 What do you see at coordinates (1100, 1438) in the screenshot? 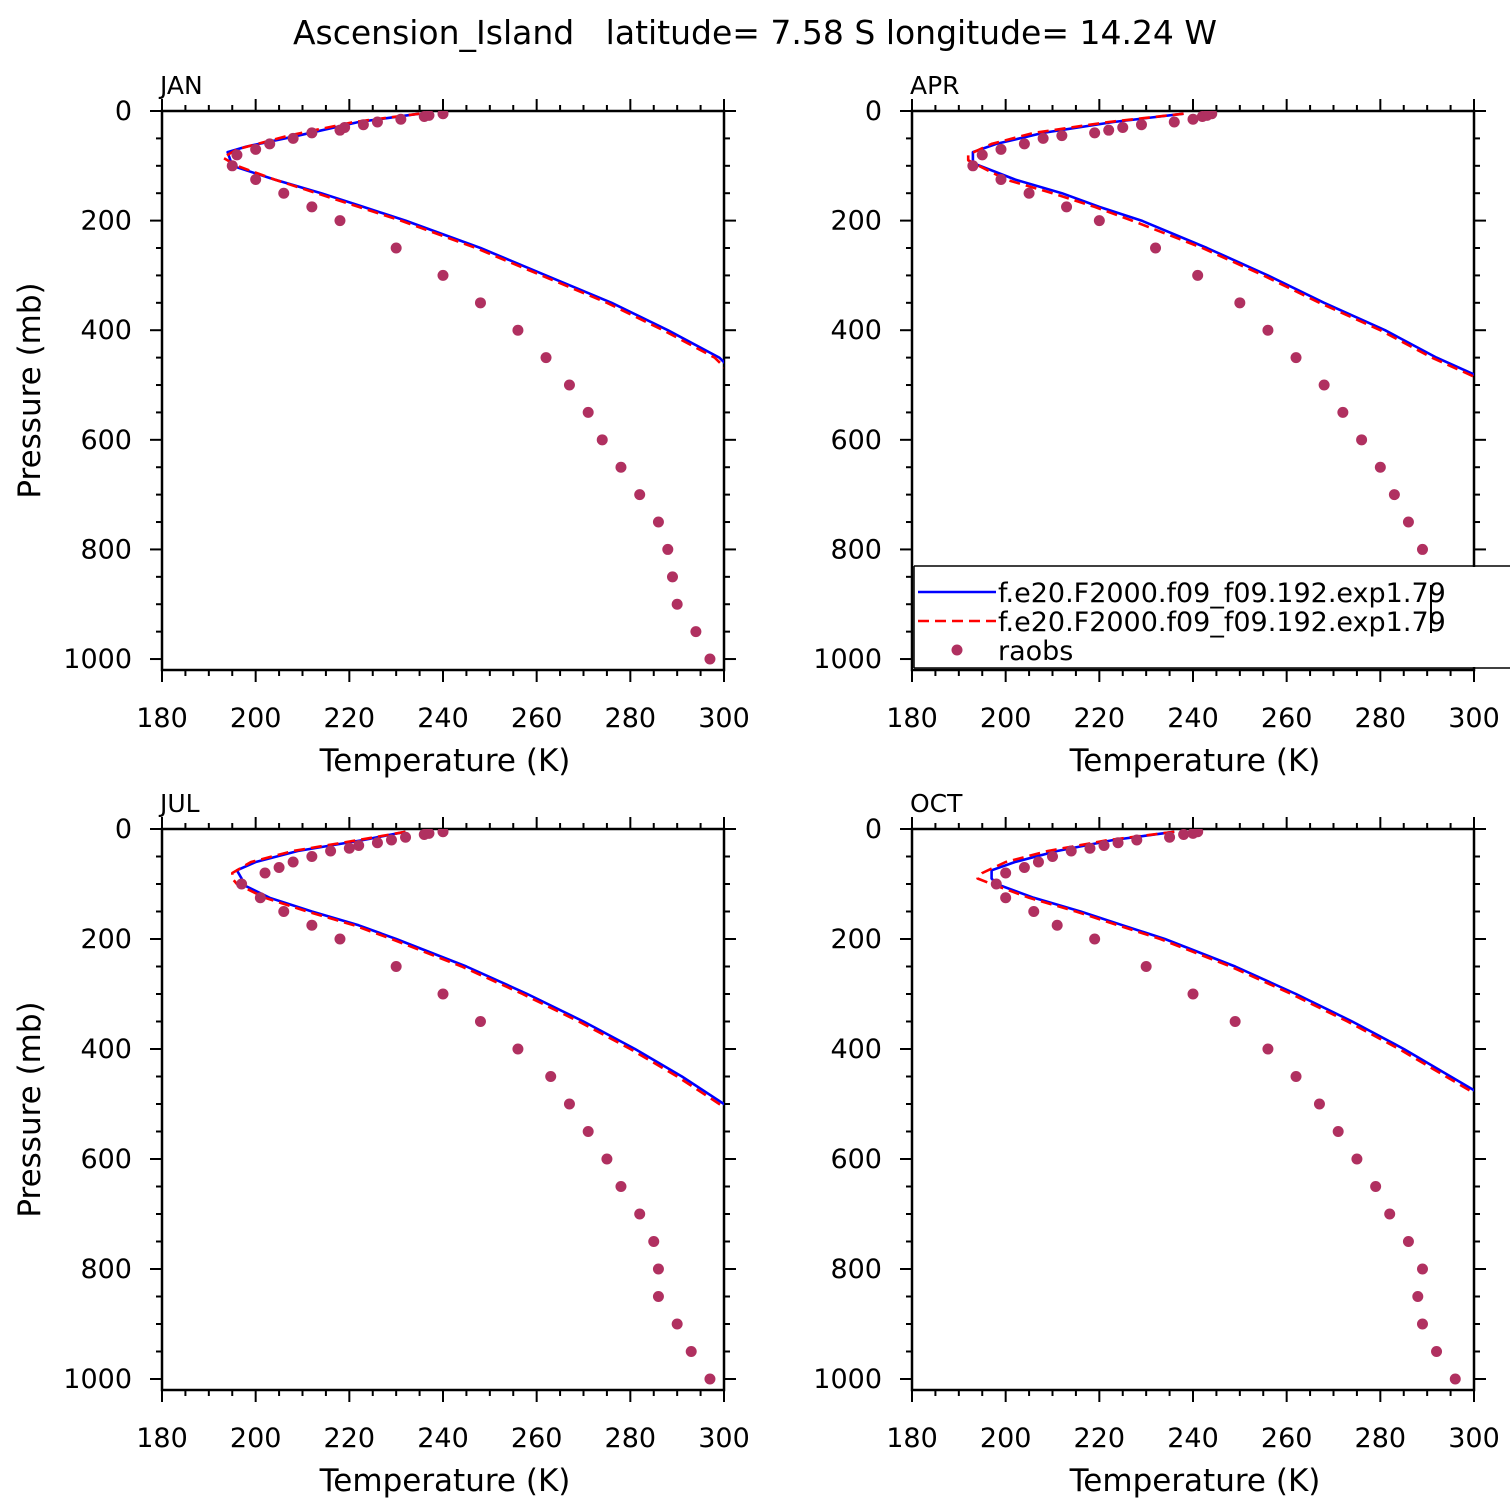
I see `x-tick-label: 220` at bounding box center [1100, 1438].